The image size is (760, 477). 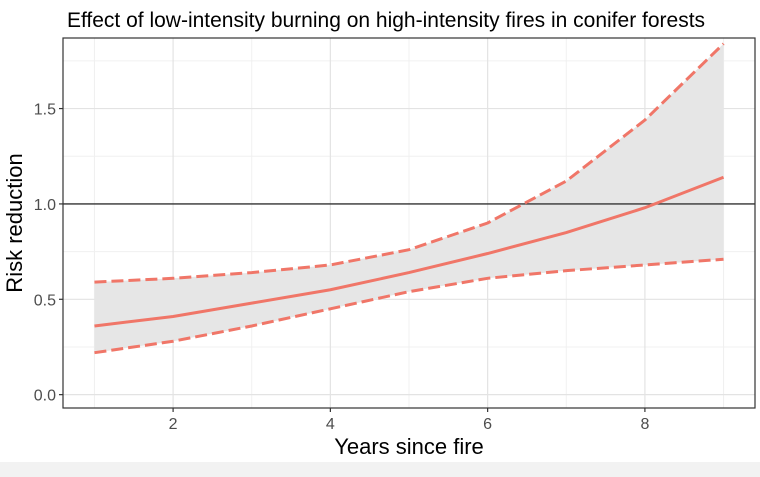 I want to click on y-tick-label: 0.0, so click(x=45, y=396).